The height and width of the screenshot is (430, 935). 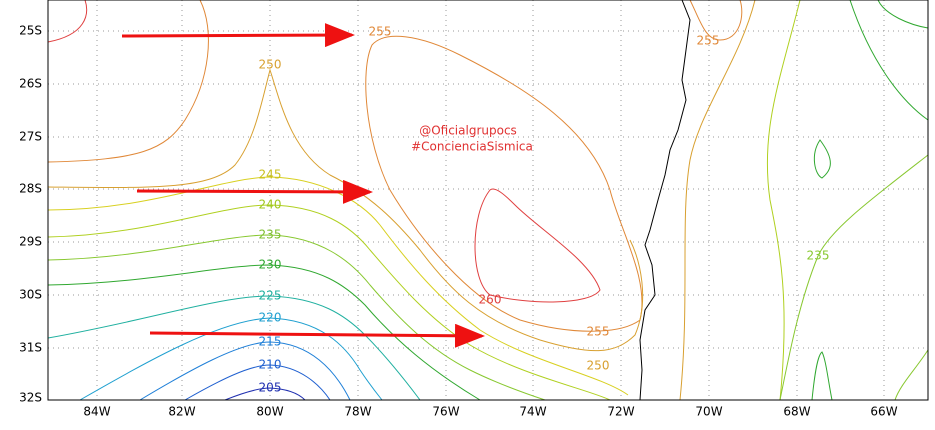 What do you see at coordinates (30, 295) in the screenshot?
I see `lat-label: 30S` at bounding box center [30, 295].